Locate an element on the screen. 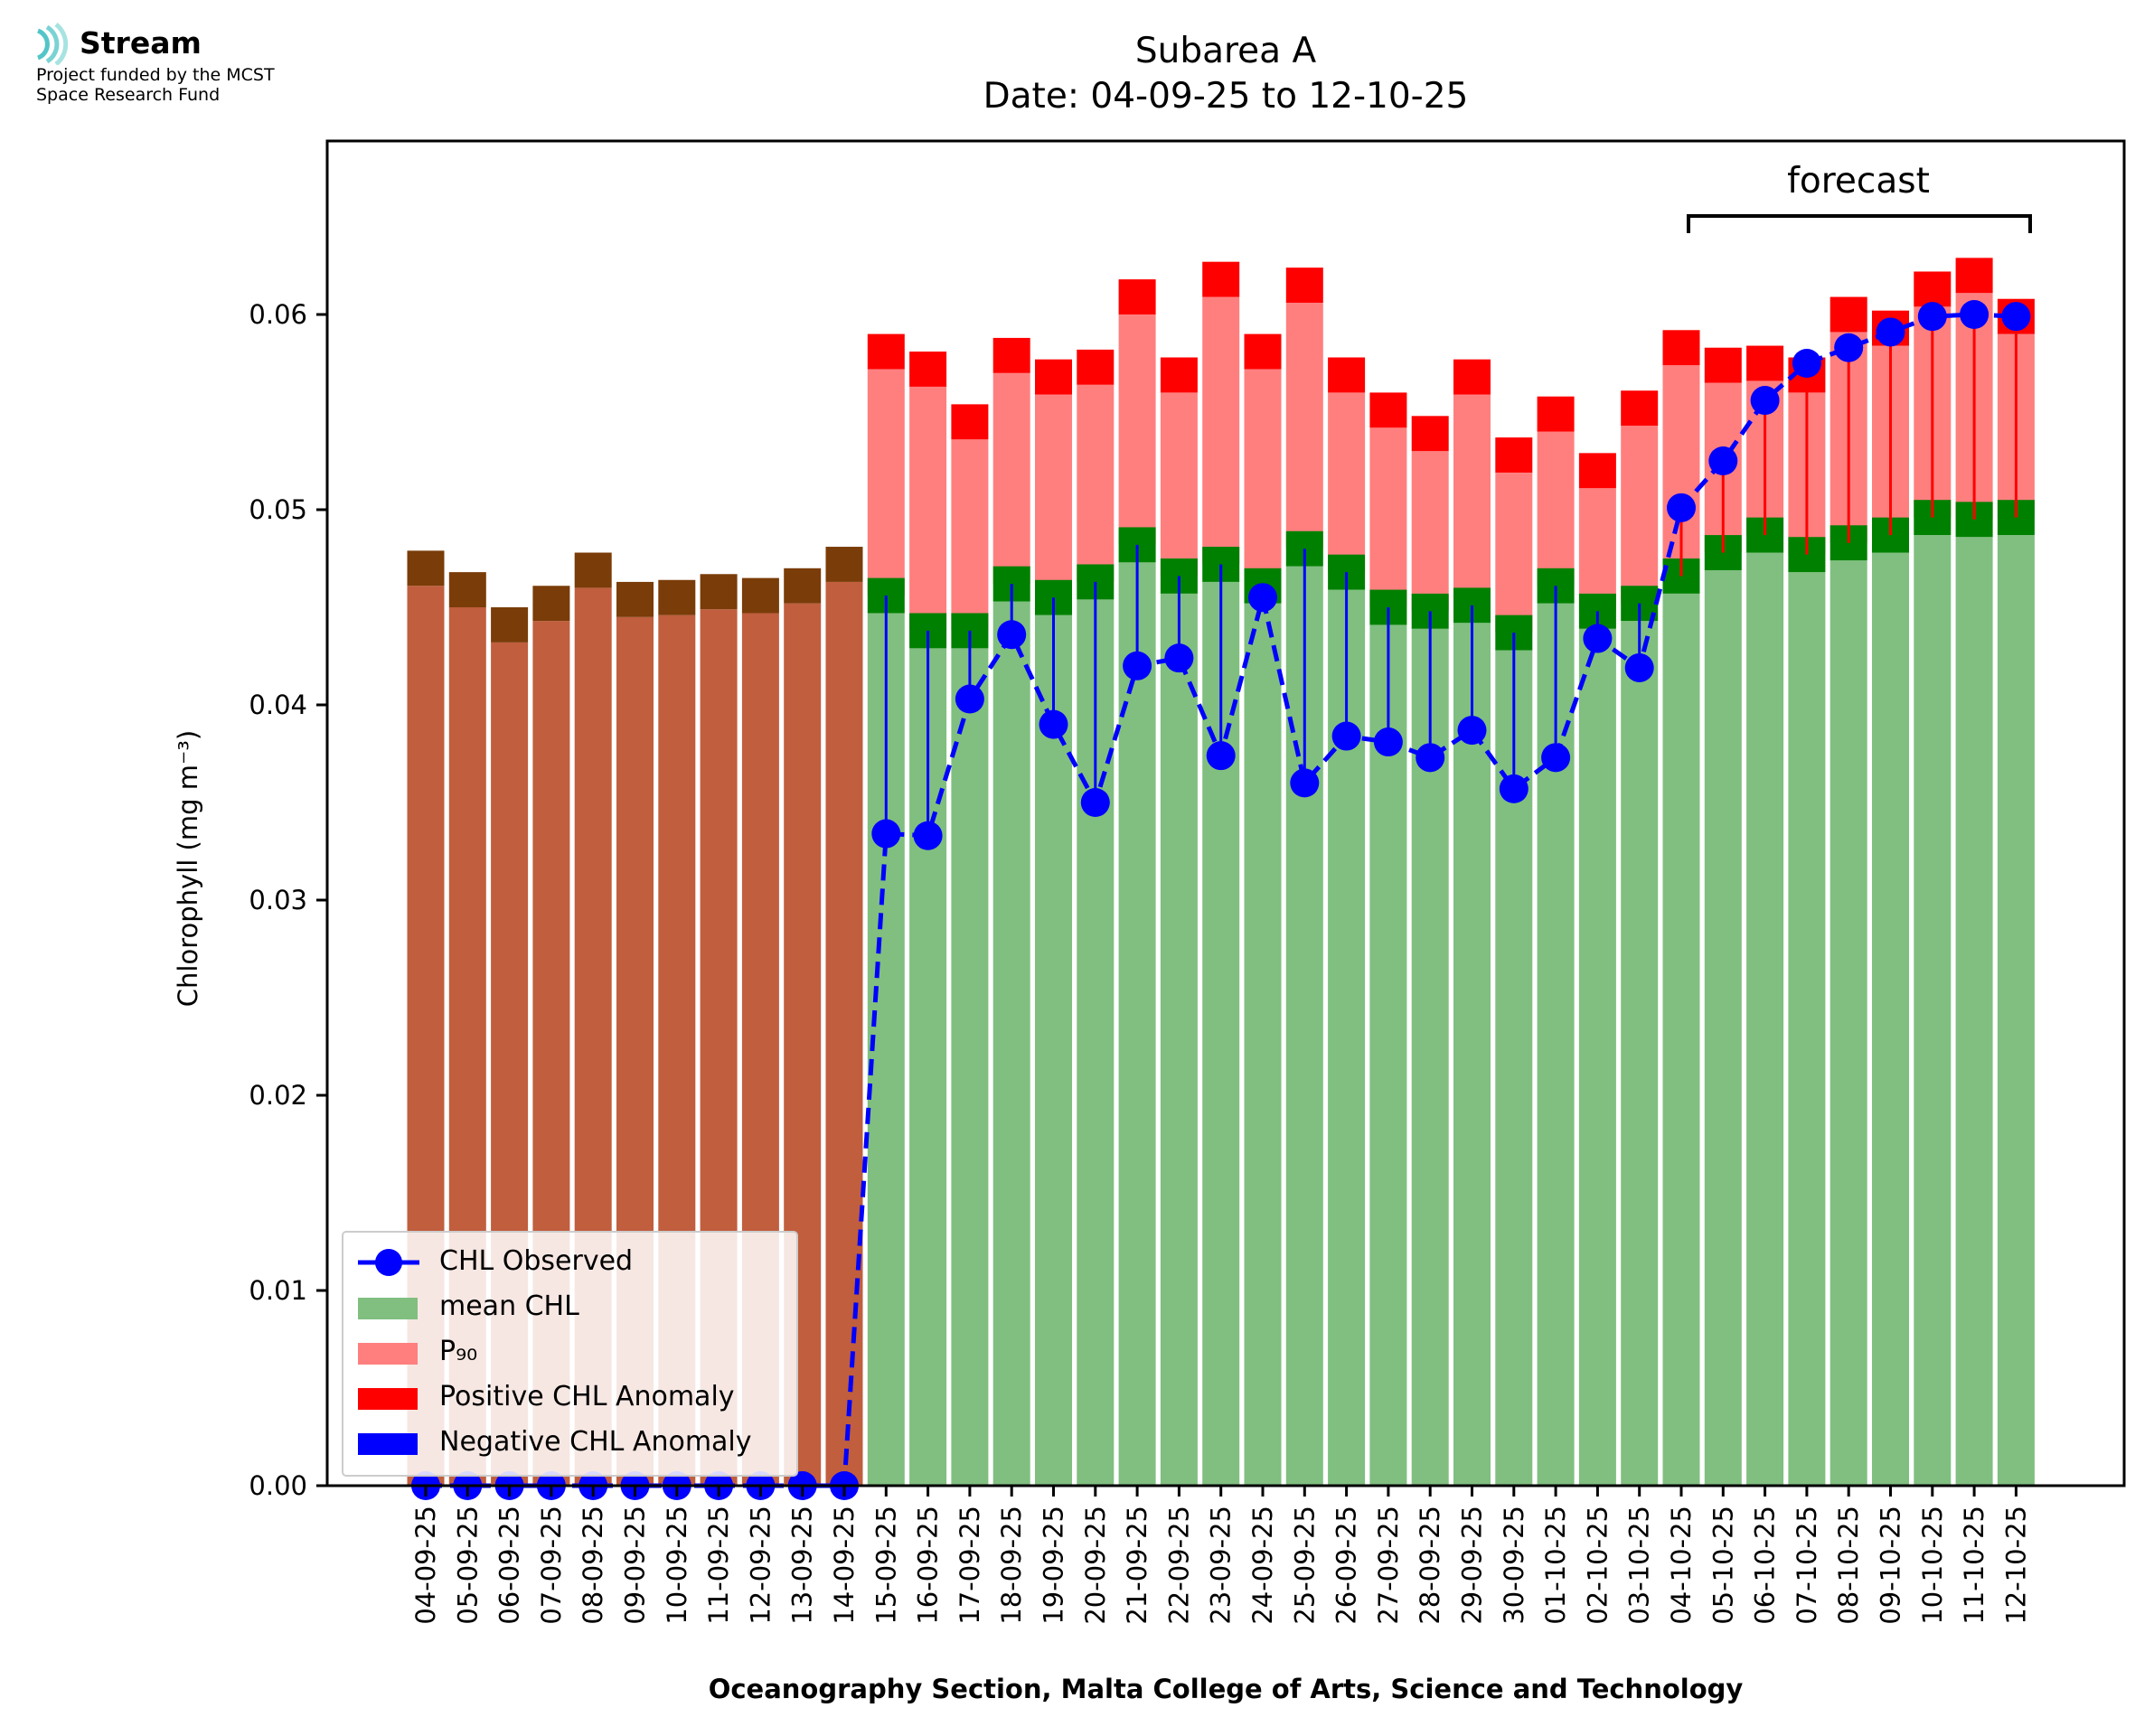 The width and height of the screenshot is (2154, 1736). stream-logo-icon is located at coordinates (52, 44).